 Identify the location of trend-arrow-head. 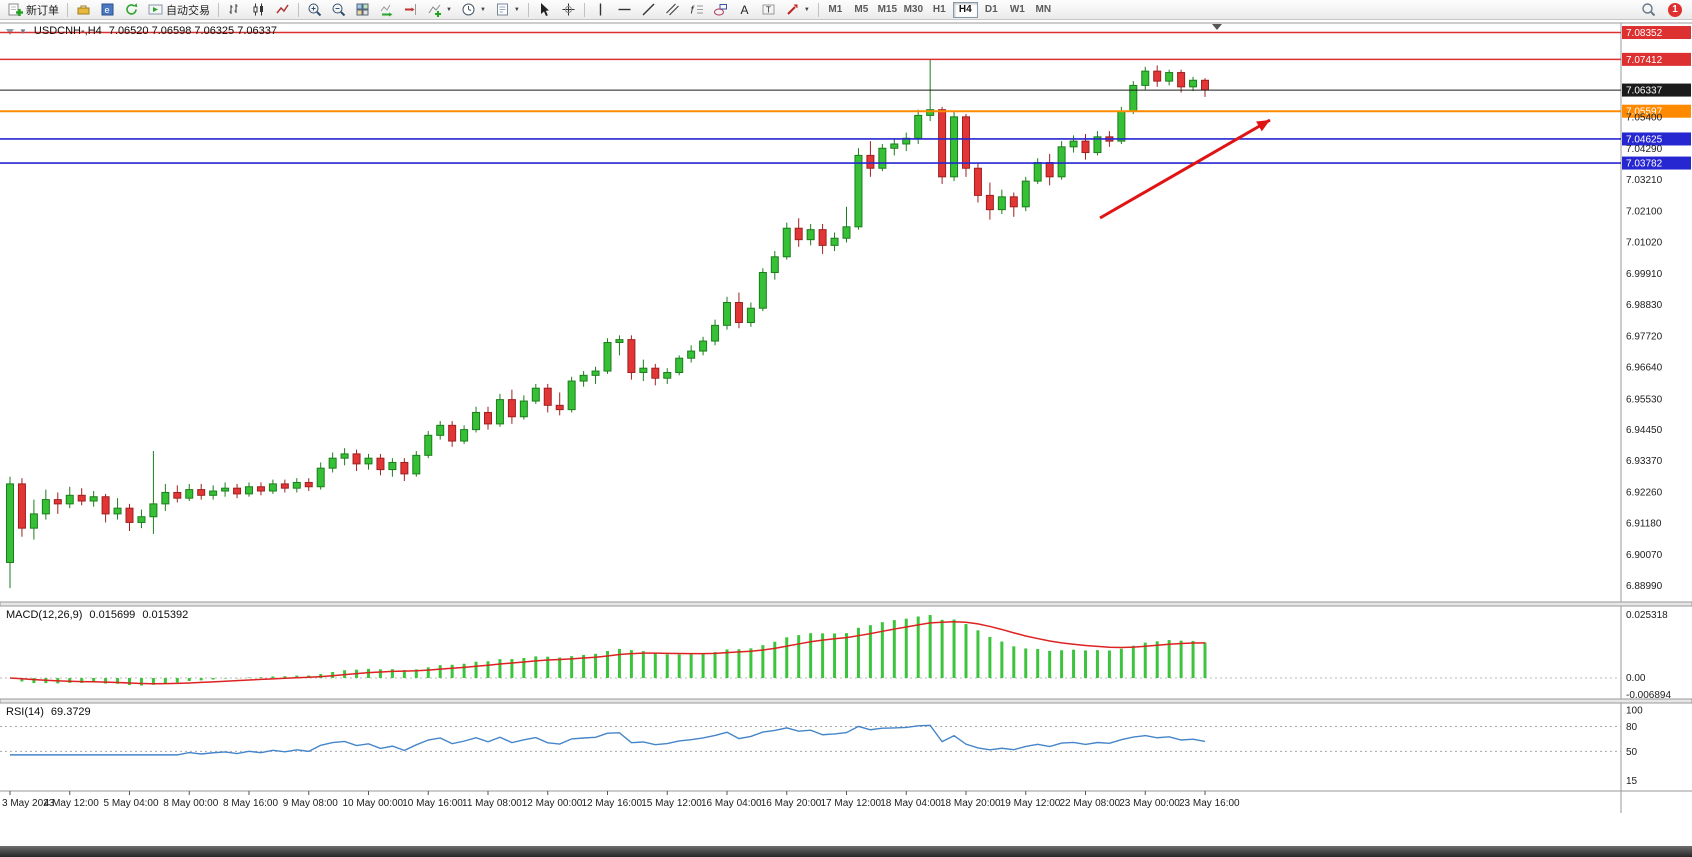
(1263, 126).